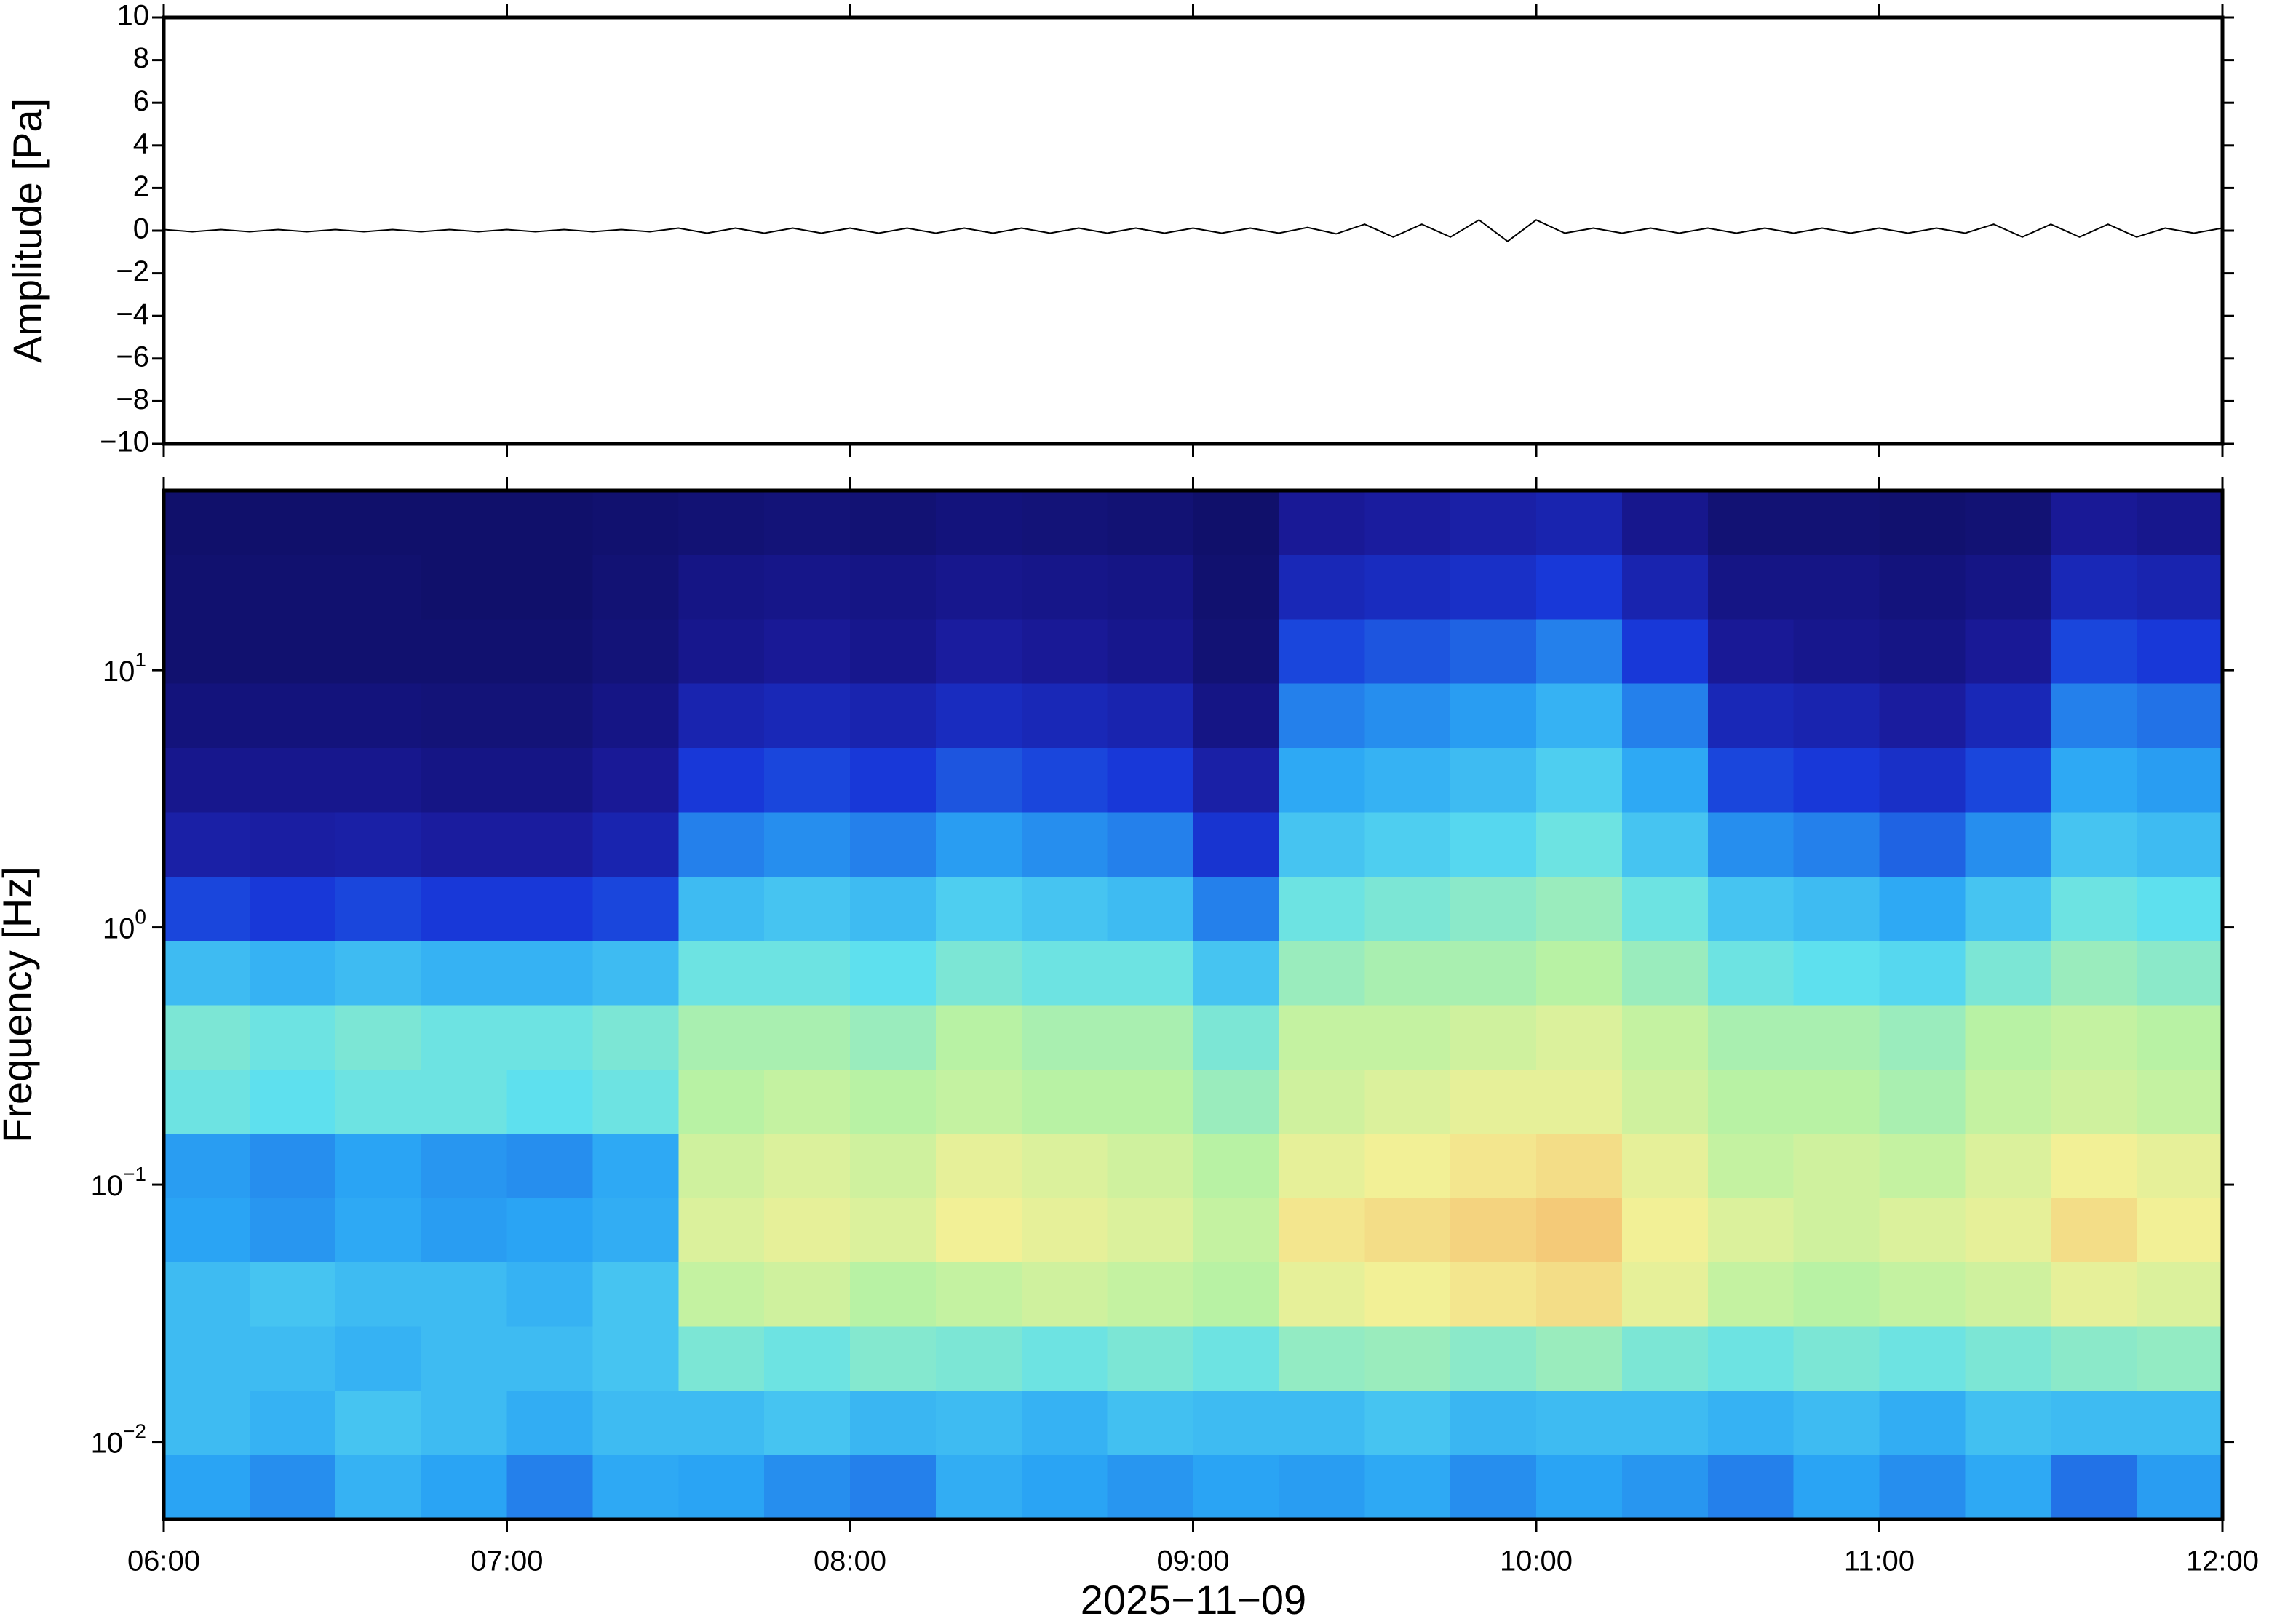 The height and width of the screenshot is (1624, 2269). What do you see at coordinates (108, 1186) in the screenshot?
I see `y-tick-base: 10` at bounding box center [108, 1186].